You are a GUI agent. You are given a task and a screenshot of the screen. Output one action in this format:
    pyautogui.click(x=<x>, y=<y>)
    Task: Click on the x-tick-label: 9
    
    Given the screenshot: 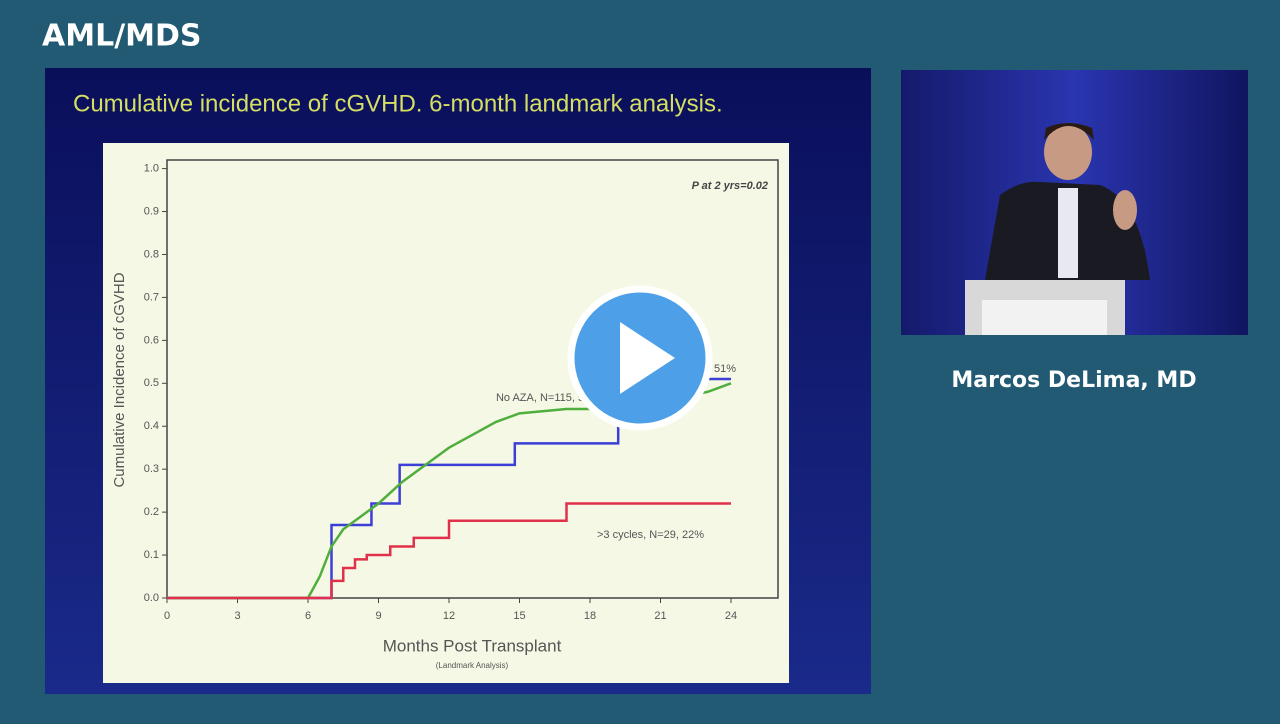 What is the action you would take?
    pyautogui.click(x=378, y=616)
    